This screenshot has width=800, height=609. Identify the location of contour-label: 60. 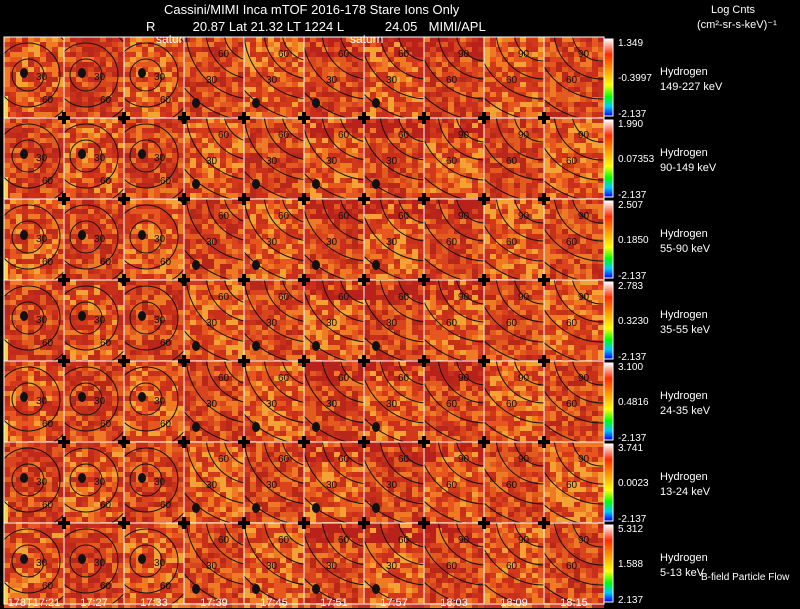
(344, 54).